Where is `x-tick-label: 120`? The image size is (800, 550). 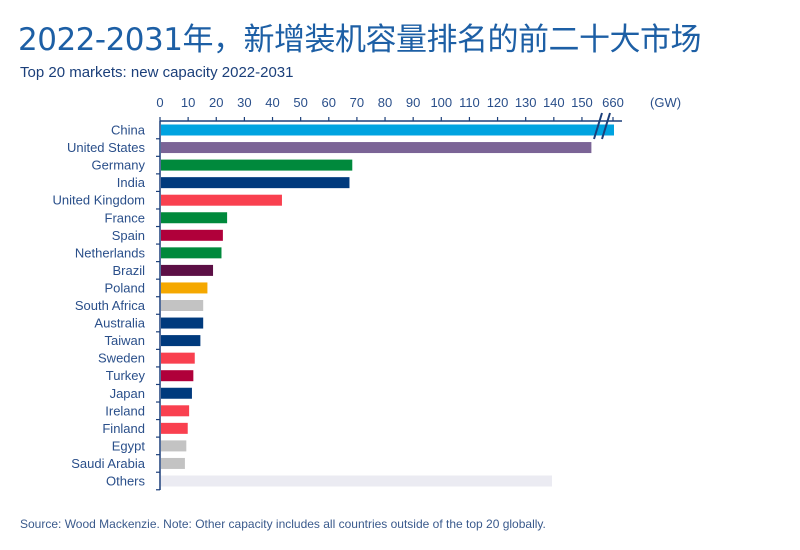
x-tick-label: 120 is located at coordinates (498, 102).